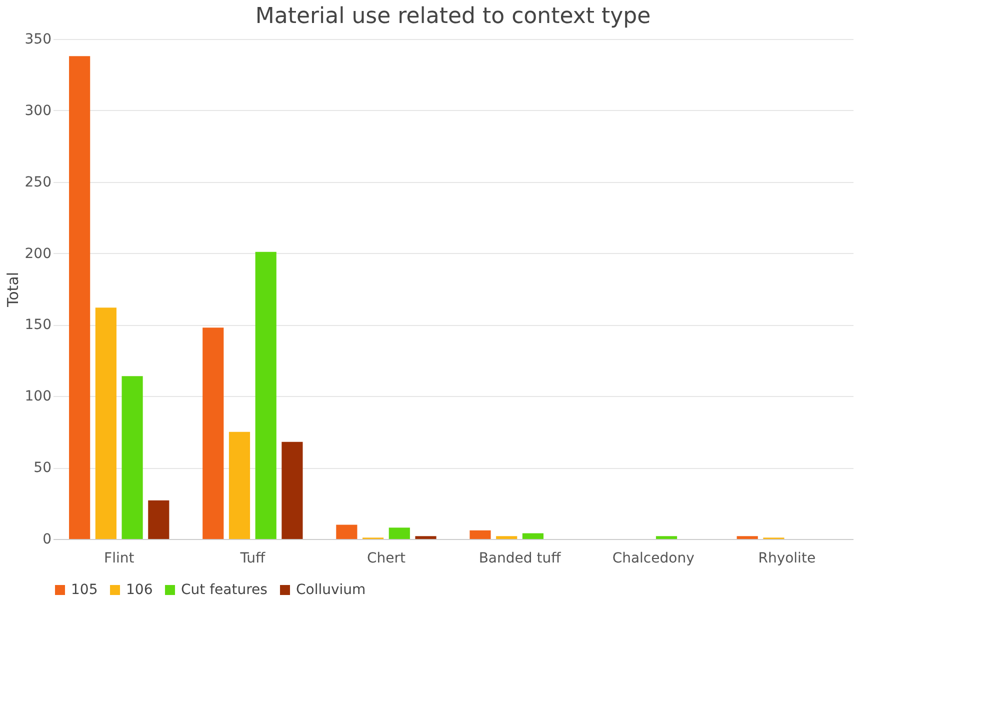  I want to click on y-axis-title: Total, so click(13, 290).